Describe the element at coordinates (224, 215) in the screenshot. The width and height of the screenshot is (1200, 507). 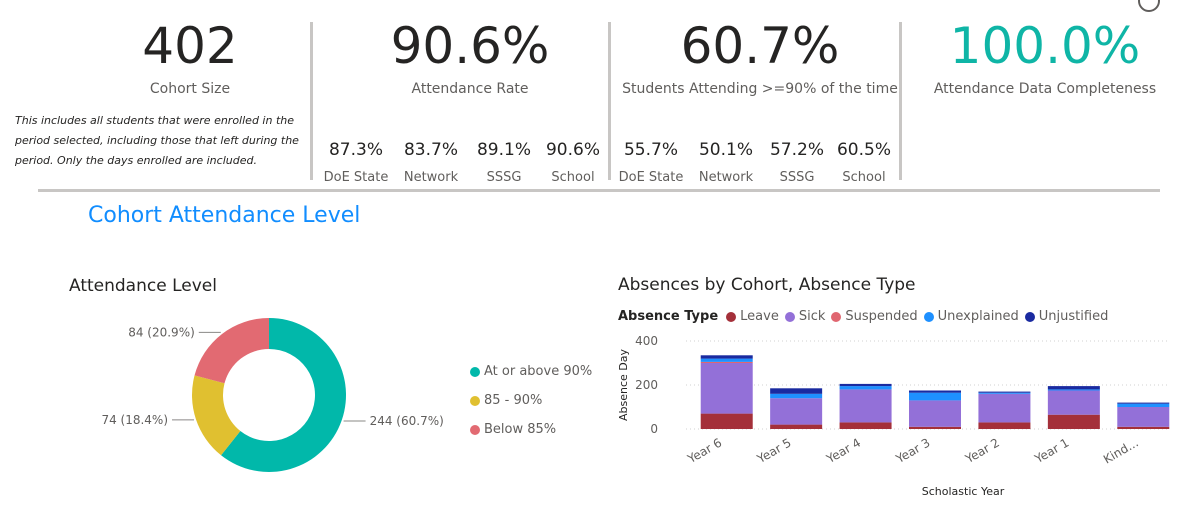
I see `section-title: Cohort Attendance Level` at that location.